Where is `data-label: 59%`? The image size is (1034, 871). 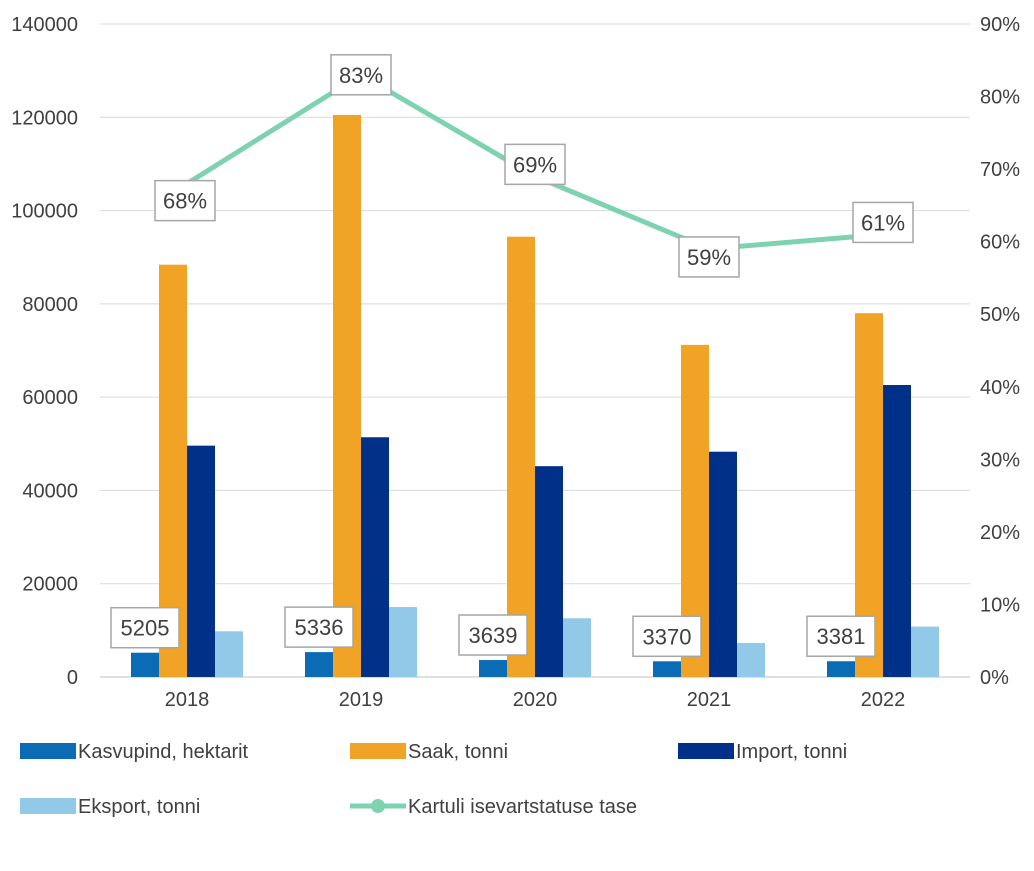
data-label: 59% is located at coordinates (709, 257).